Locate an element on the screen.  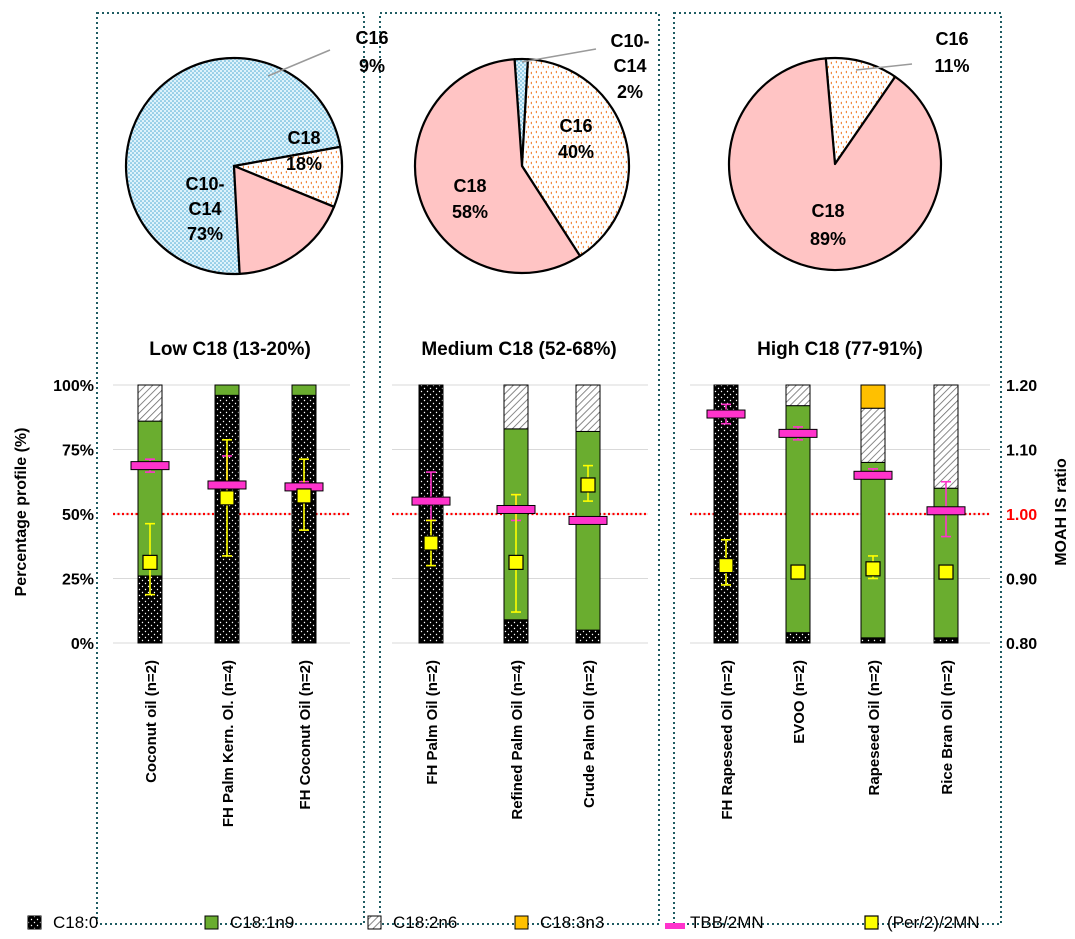
y-left-tick-label: 0% is located at coordinates (82, 644).